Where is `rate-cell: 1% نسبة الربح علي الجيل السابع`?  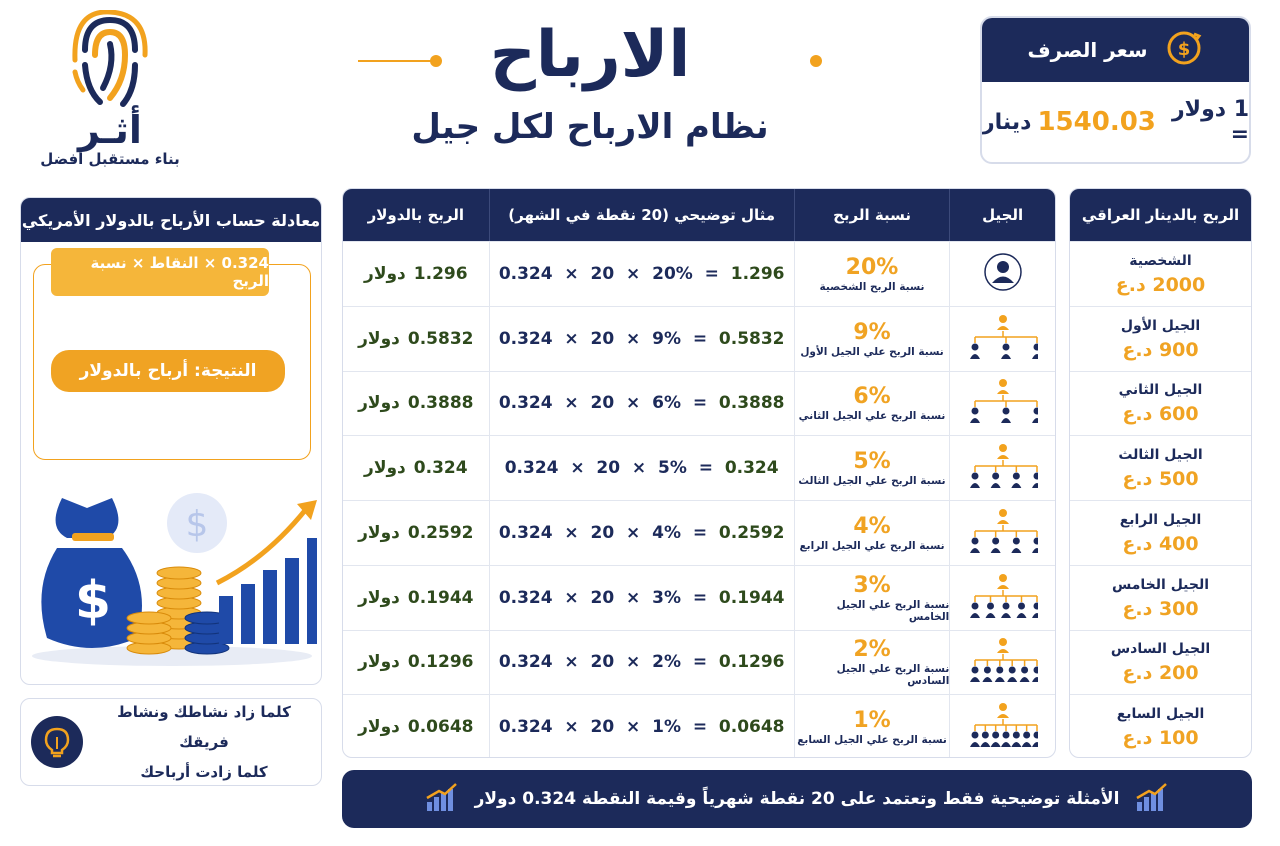 rate-cell: 1% نسبة الربح علي الجيل السابع is located at coordinates (871, 726).